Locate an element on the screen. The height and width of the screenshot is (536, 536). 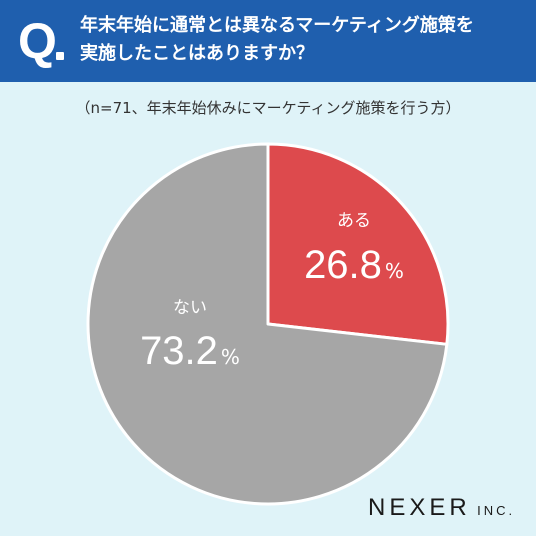
question-line-1: 年末年始に通常とは異なるマーケティング施策を is located at coordinates (277, 25).